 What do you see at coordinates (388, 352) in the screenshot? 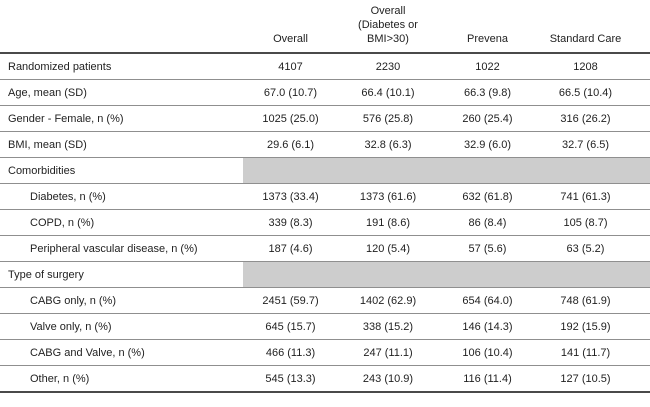
I see `value-cell: 247 (11.1)` at bounding box center [388, 352].